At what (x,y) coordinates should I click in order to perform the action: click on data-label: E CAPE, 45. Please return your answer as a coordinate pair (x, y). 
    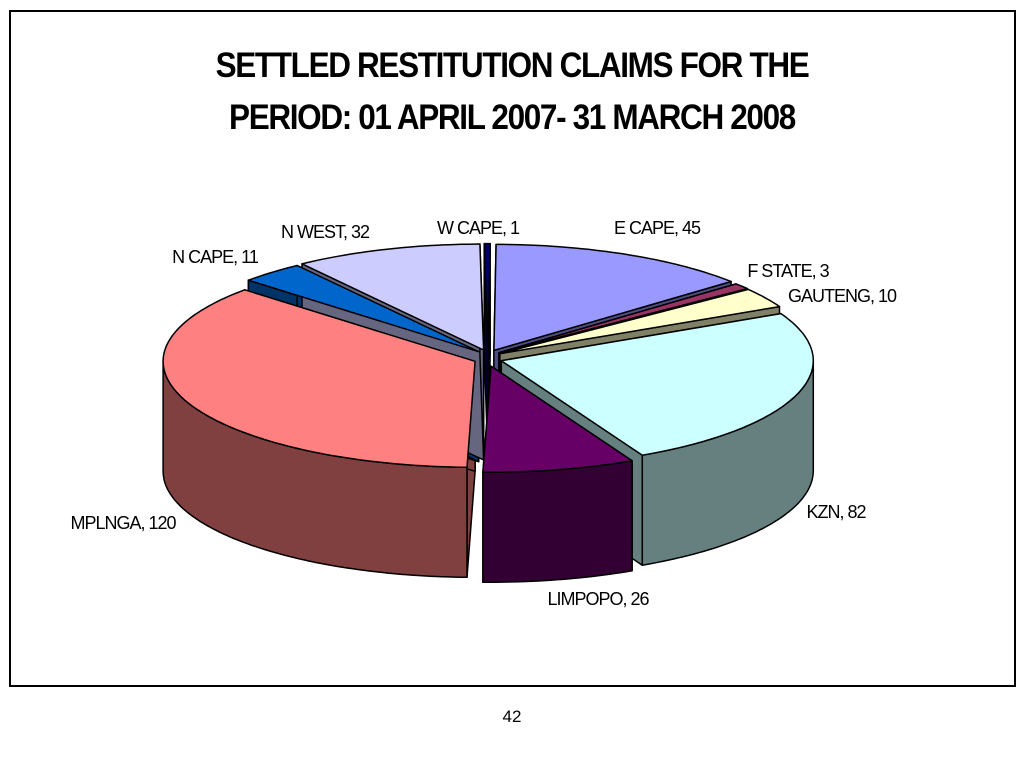
    Looking at the image, I should click on (657, 228).